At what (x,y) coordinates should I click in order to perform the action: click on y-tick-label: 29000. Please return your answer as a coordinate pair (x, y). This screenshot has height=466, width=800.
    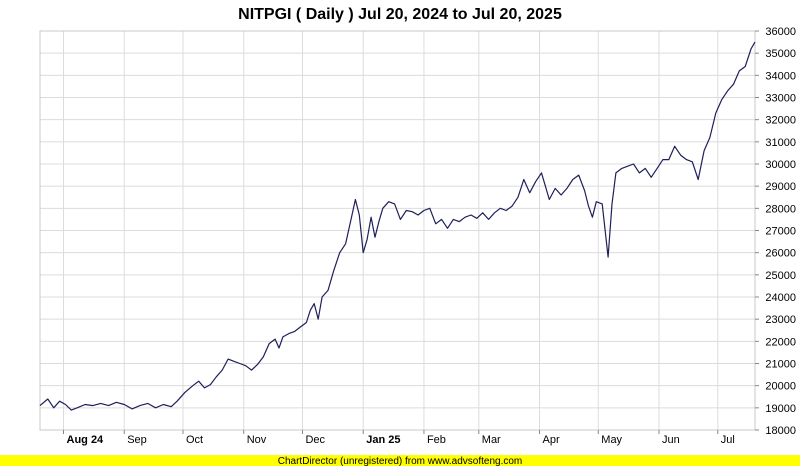
    Looking at the image, I should click on (780, 187).